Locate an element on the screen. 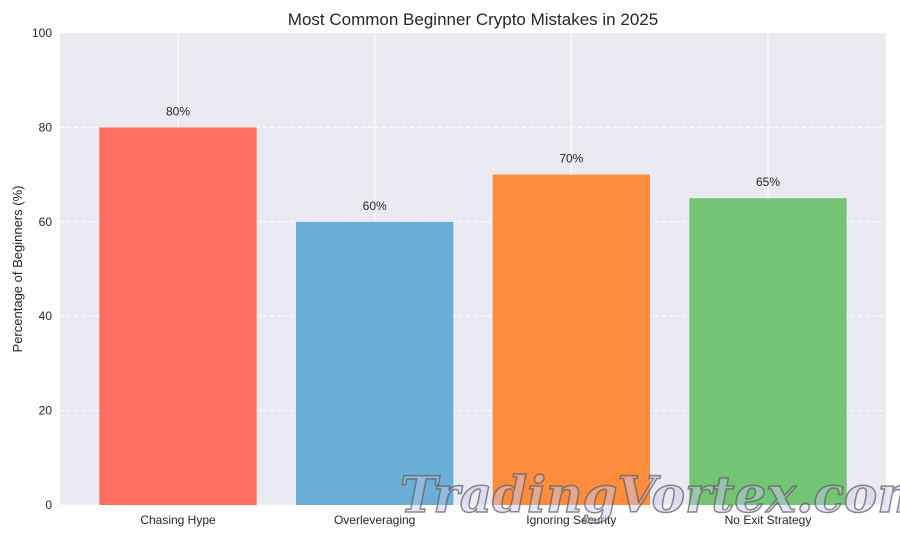  x-tick-label: Overleveraging is located at coordinates (374, 520).